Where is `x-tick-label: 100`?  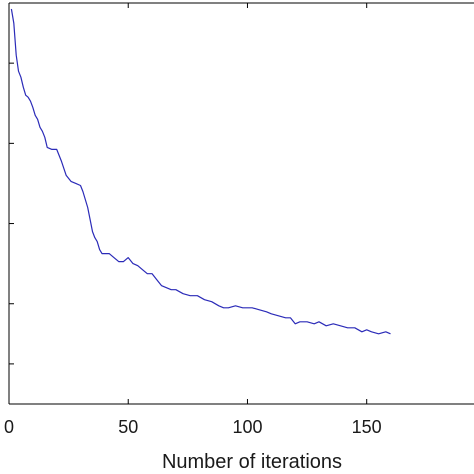 x-tick-label: 100 is located at coordinates (247, 427).